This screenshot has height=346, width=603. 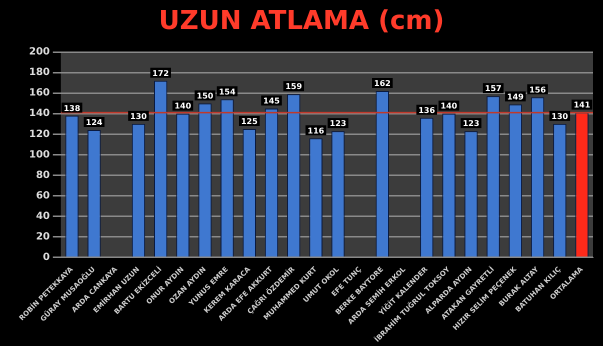 What do you see at coordinates (43, 216) in the screenshot?
I see `y-tick-label: 40` at bounding box center [43, 216].